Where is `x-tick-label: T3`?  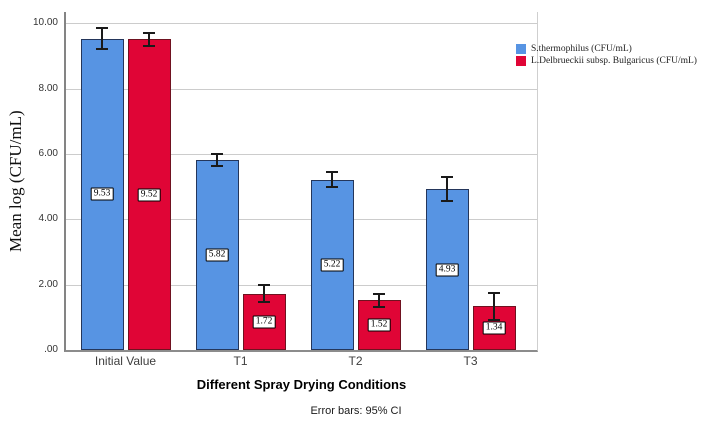 x-tick-label: T3 is located at coordinates (470, 361).